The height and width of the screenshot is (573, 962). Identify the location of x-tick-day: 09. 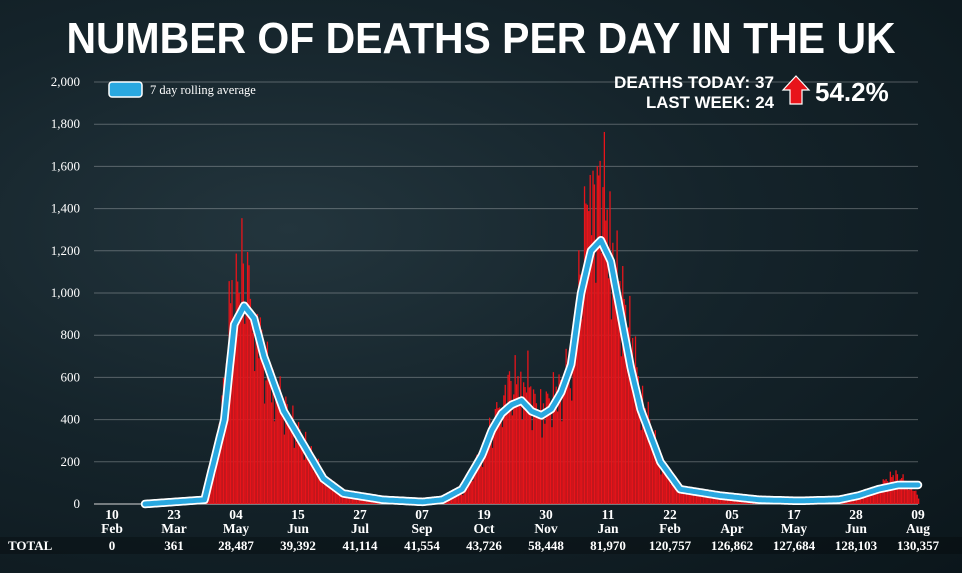
(918, 514).